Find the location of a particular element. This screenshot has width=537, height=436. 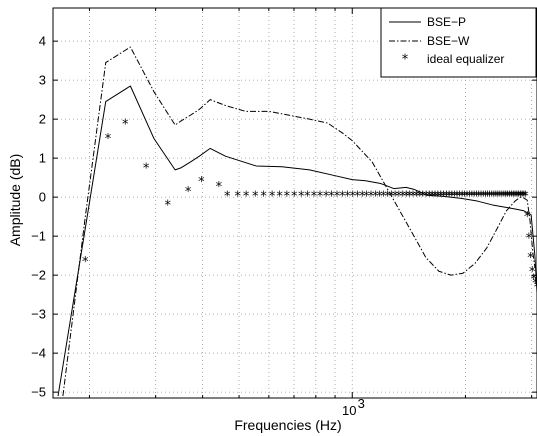

y-tick-label: 0 is located at coordinates (42, 197).